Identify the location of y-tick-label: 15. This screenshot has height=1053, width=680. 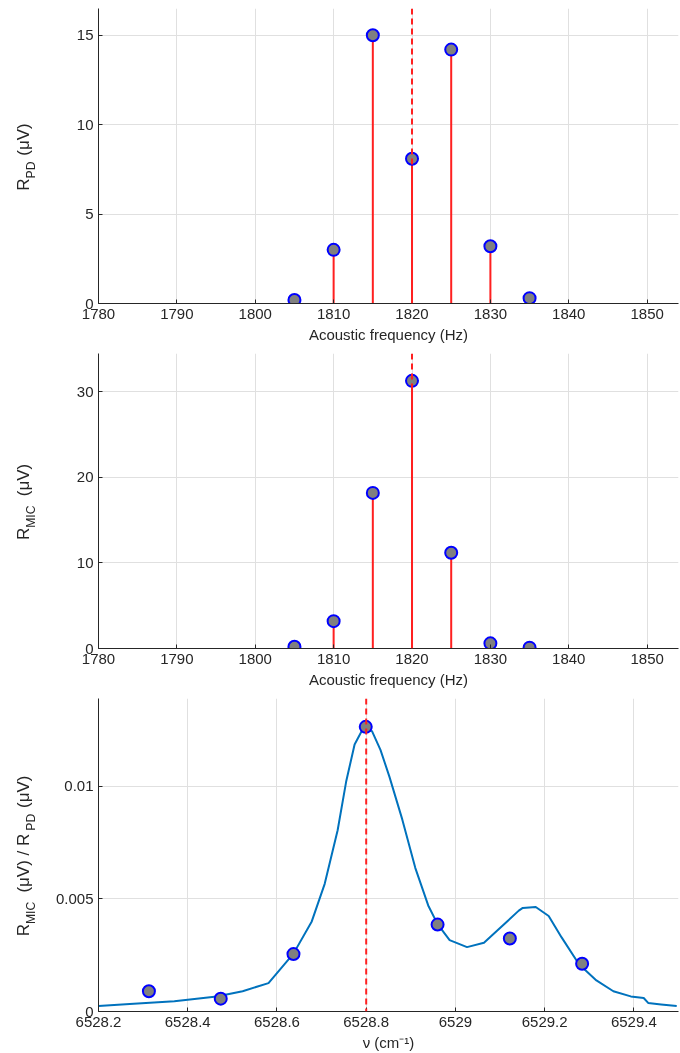
(85, 35).